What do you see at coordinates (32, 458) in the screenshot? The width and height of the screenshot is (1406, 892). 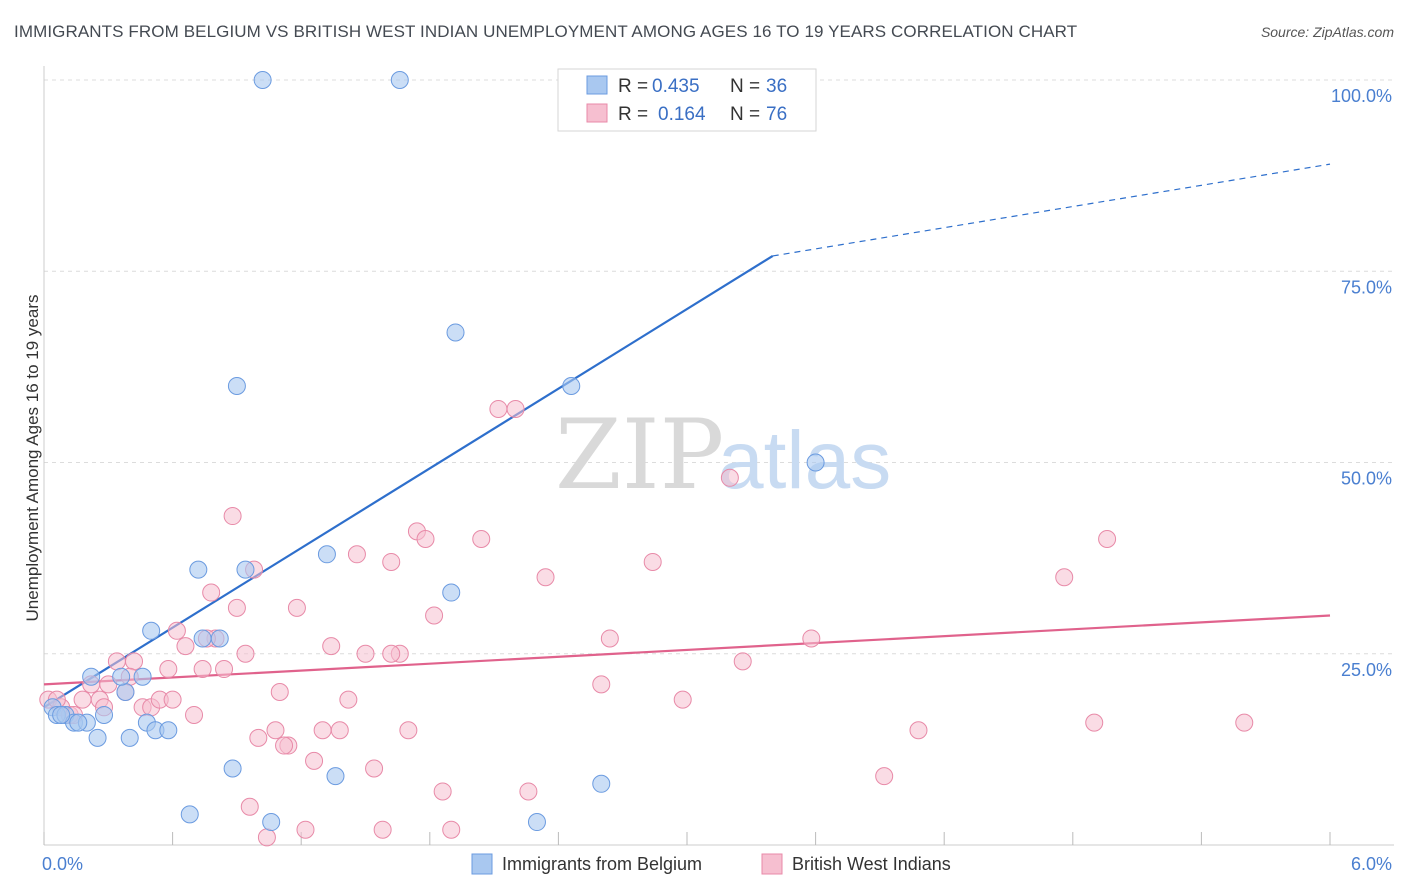 I see `y-axis-title: Unemployment Among Ages 16 to 19 years` at bounding box center [32, 458].